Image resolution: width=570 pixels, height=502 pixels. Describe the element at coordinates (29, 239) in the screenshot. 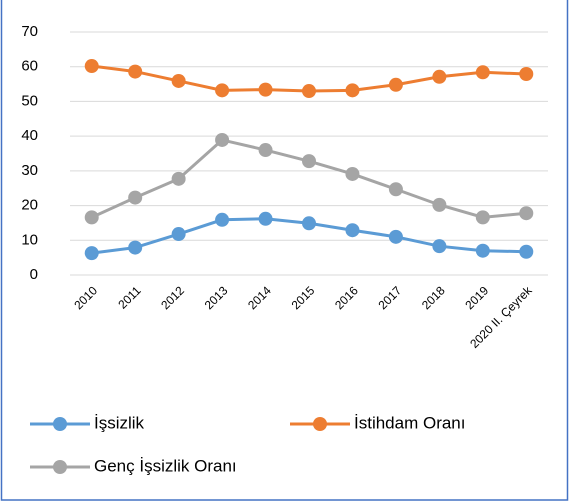

I see `y-tick-label: 10` at that location.